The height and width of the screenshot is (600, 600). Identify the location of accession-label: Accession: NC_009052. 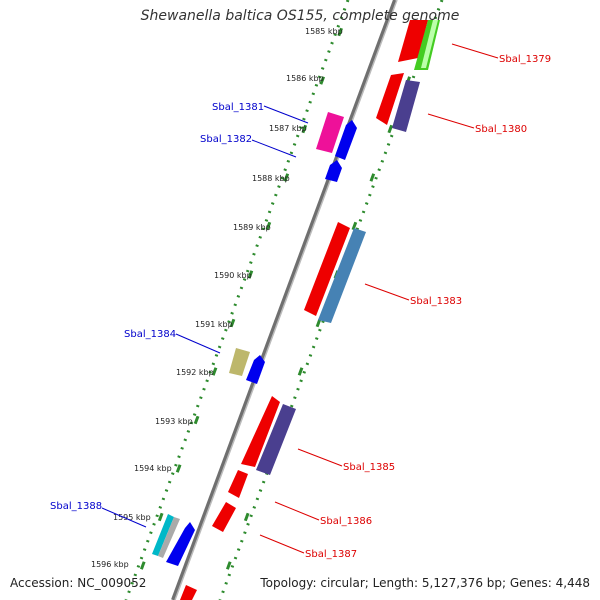
(78, 583).